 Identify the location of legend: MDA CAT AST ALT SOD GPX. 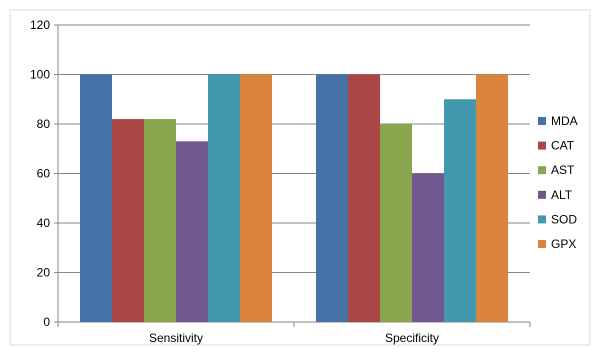
(558, 182).